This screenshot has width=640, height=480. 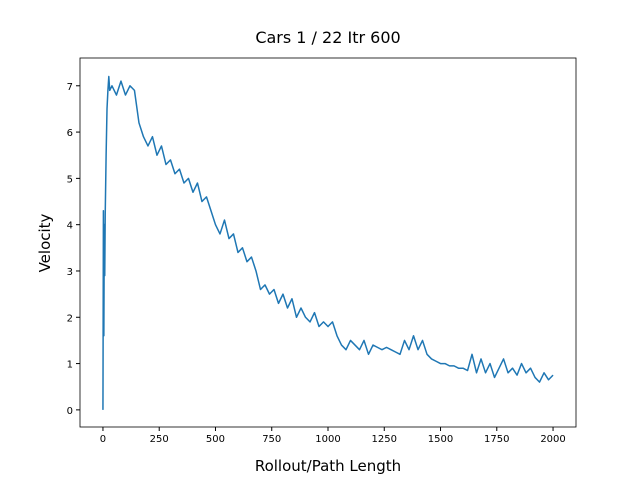 What do you see at coordinates (70, 87) in the screenshot?
I see `y-tick-label: 7` at bounding box center [70, 87].